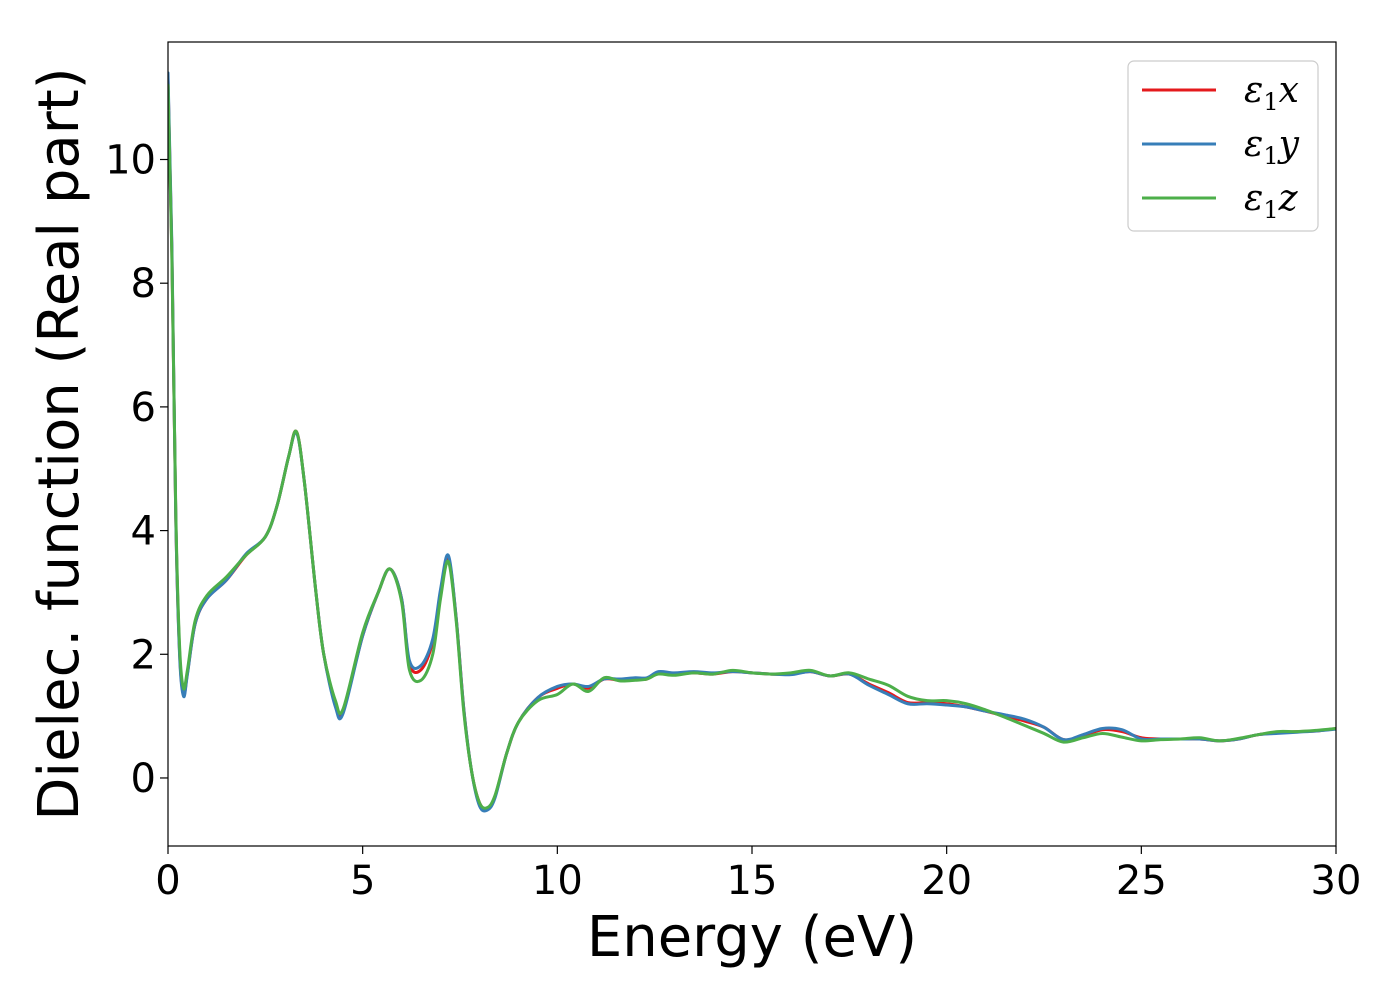 This screenshot has width=1400, height=1000. I want to click on legend-label-x: ε1x, so click(1271, 93).